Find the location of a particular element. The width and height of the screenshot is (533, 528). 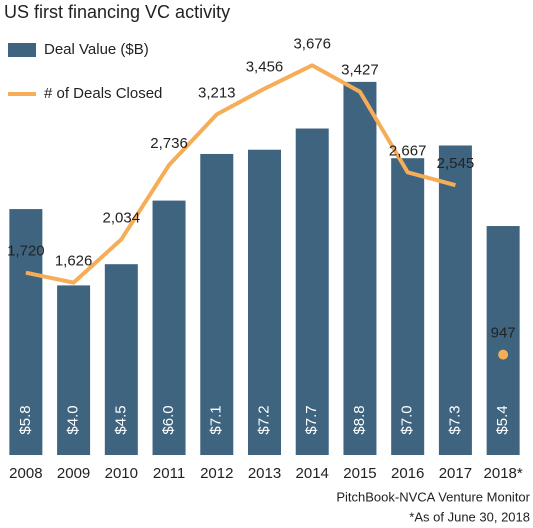

bar-value-label: $4.0 is located at coordinates (73, 419).